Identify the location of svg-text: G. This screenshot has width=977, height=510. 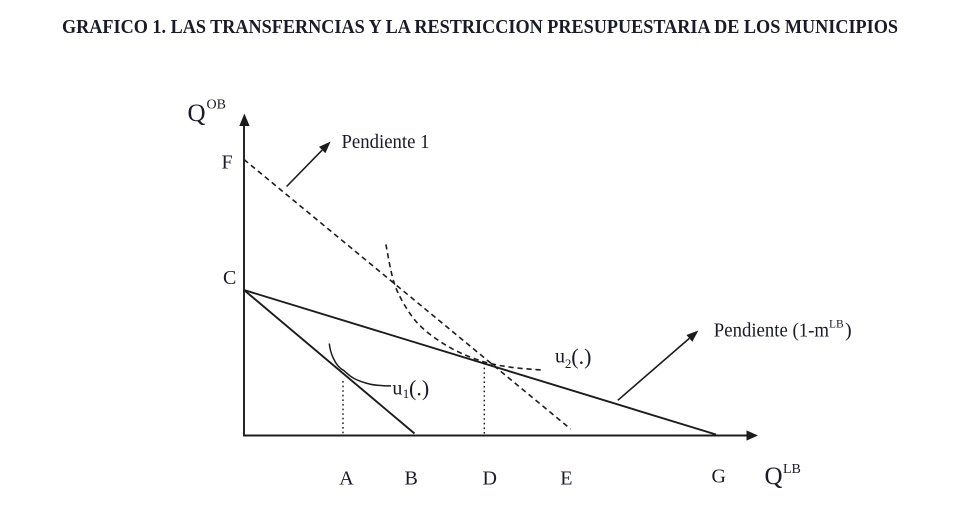
(719, 477).